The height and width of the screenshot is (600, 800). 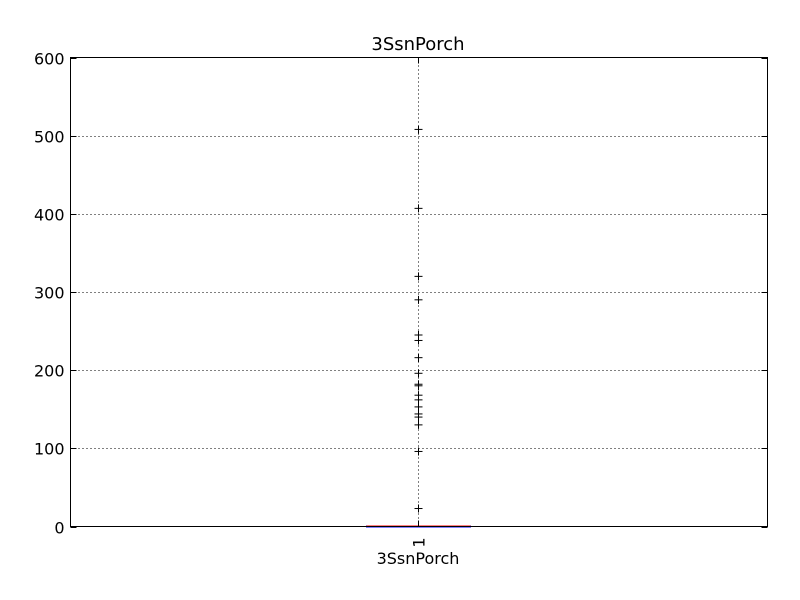 What do you see at coordinates (49, 215) in the screenshot?
I see `y-tick-label: 400` at bounding box center [49, 215].